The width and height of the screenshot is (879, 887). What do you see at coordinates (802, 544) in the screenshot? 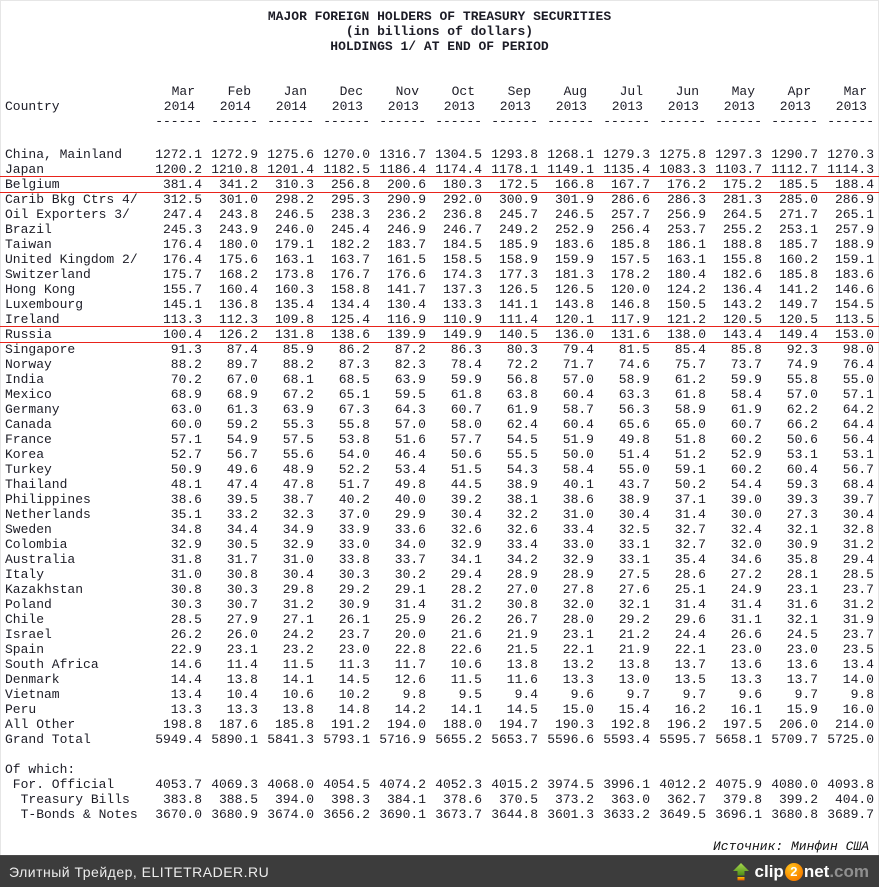
I see `value-cell: 30.9` at bounding box center [802, 544].